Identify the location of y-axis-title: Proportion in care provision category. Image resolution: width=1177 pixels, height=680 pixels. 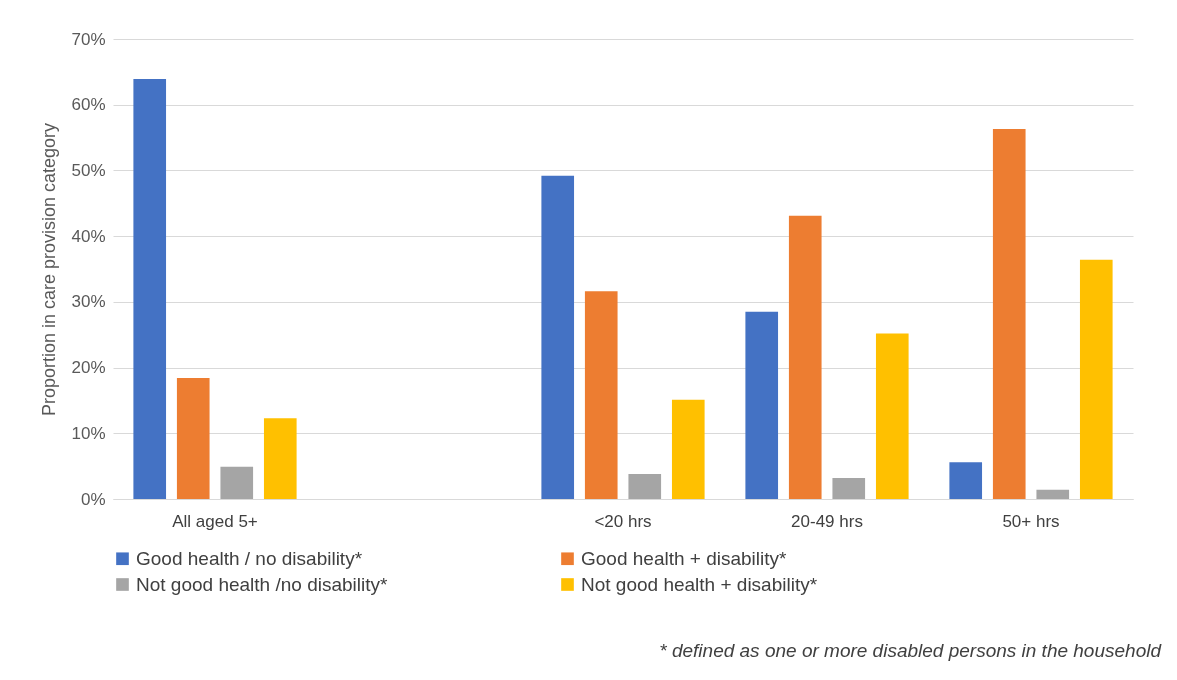
(49, 269).